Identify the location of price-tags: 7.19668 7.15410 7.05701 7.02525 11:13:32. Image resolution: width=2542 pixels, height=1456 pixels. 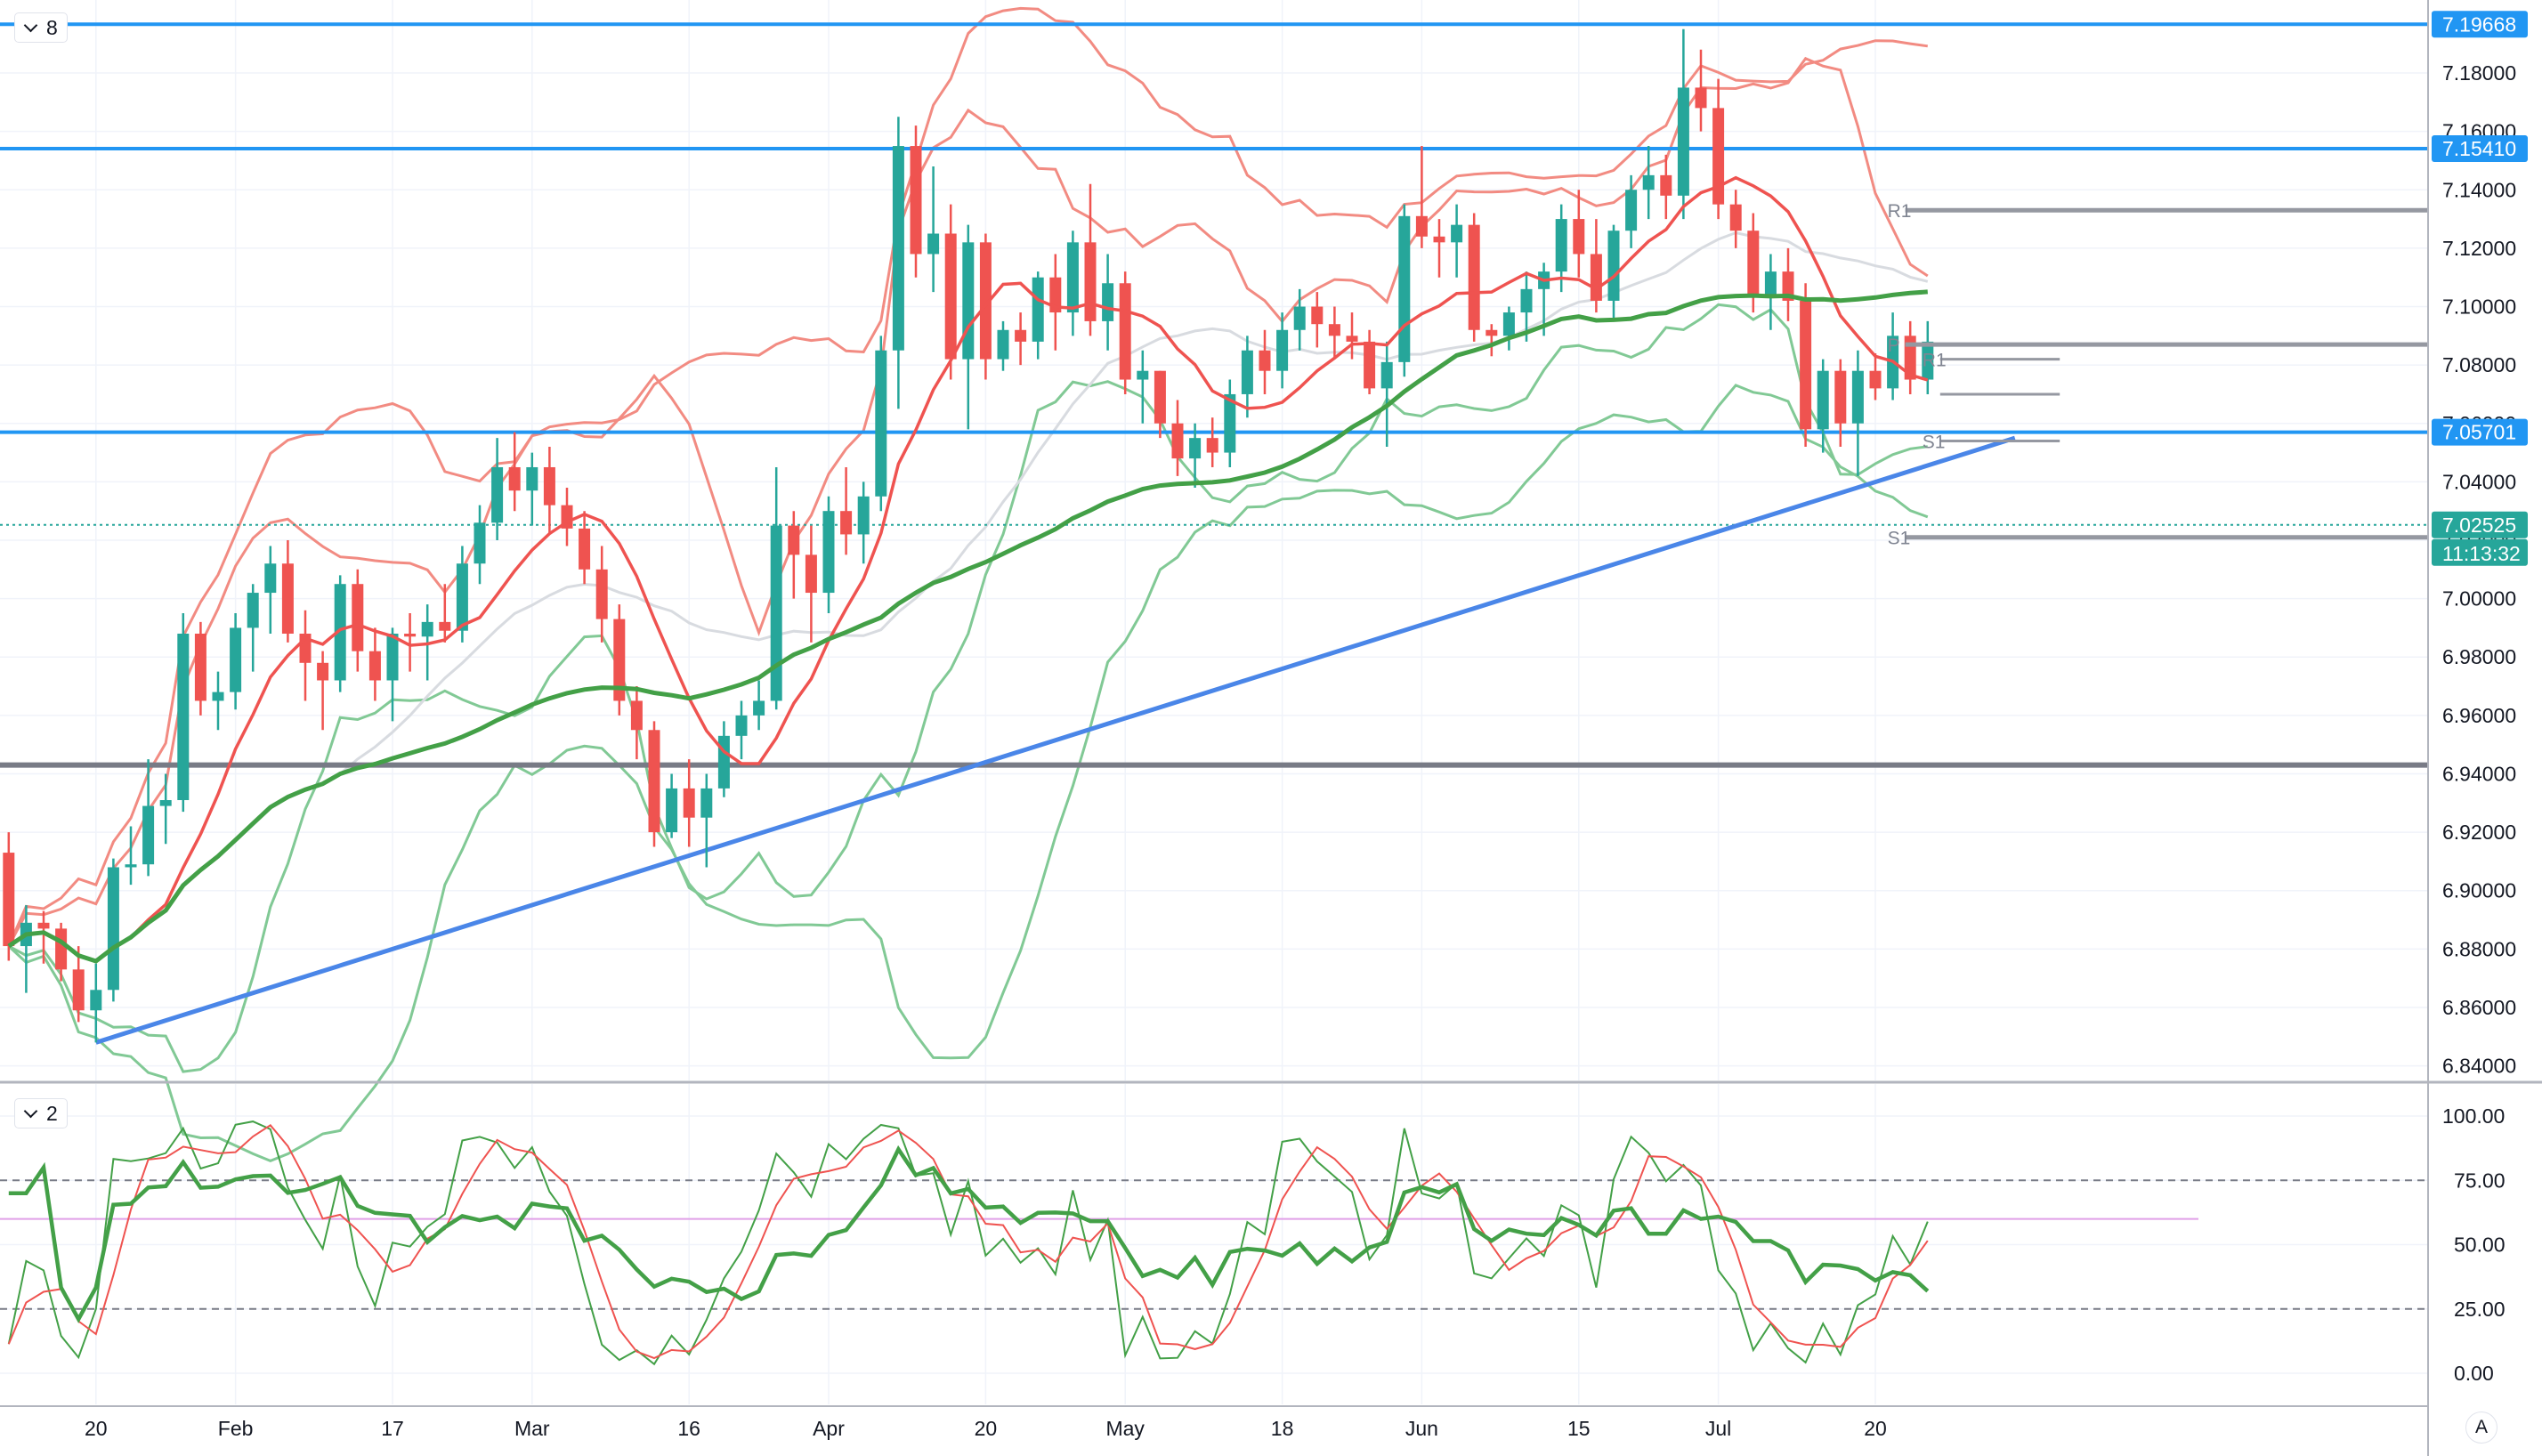
(2480, 288).